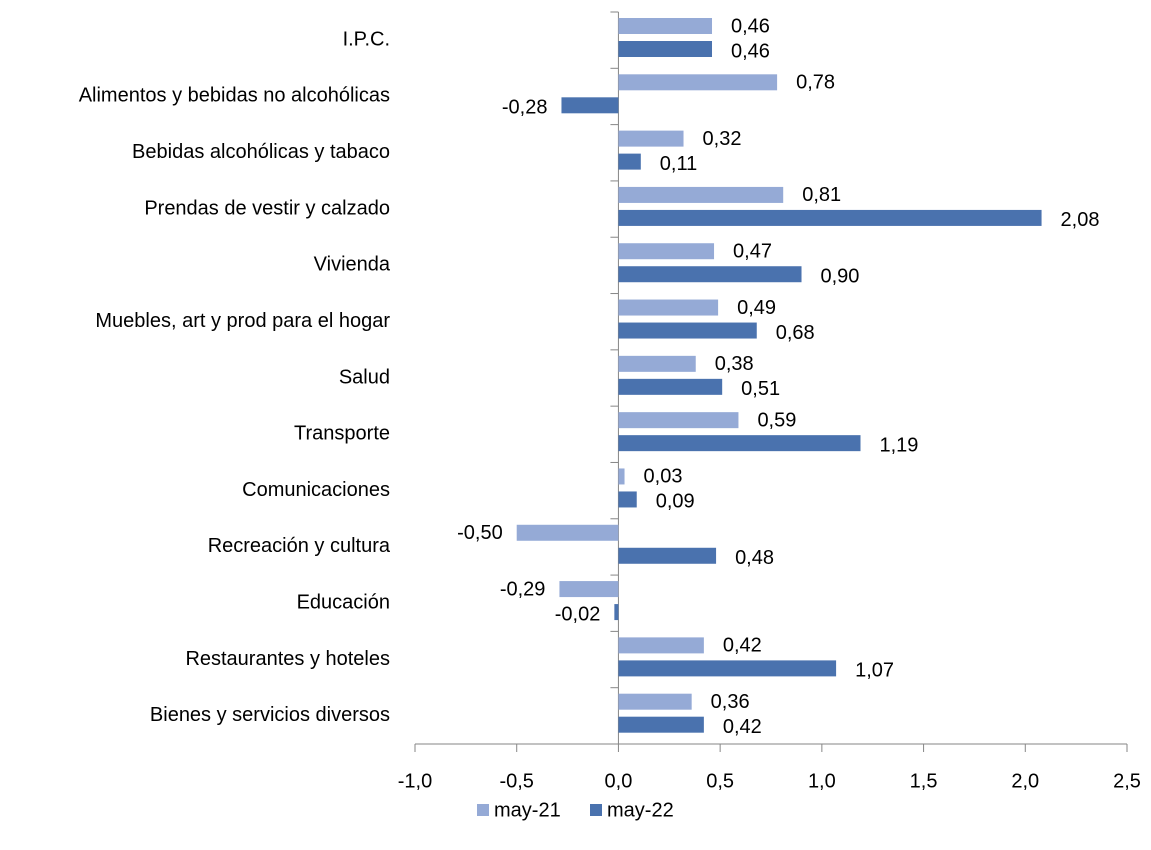 This screenshot has height=850, width=1151. I want to click on category-label: Transporte, so click(342, 434).